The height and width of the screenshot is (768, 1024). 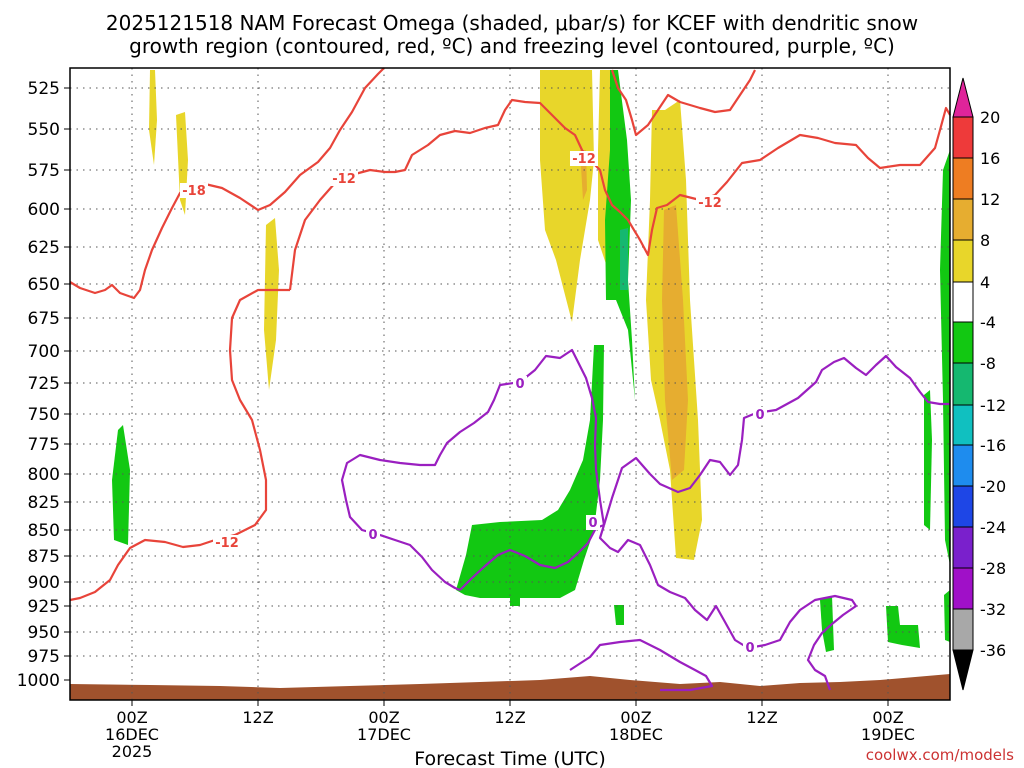 What do you see at coordinates (940, 755) in the screenshot?
I see `credit-text: coolwx.com/models` at bounding box center [940, 755].